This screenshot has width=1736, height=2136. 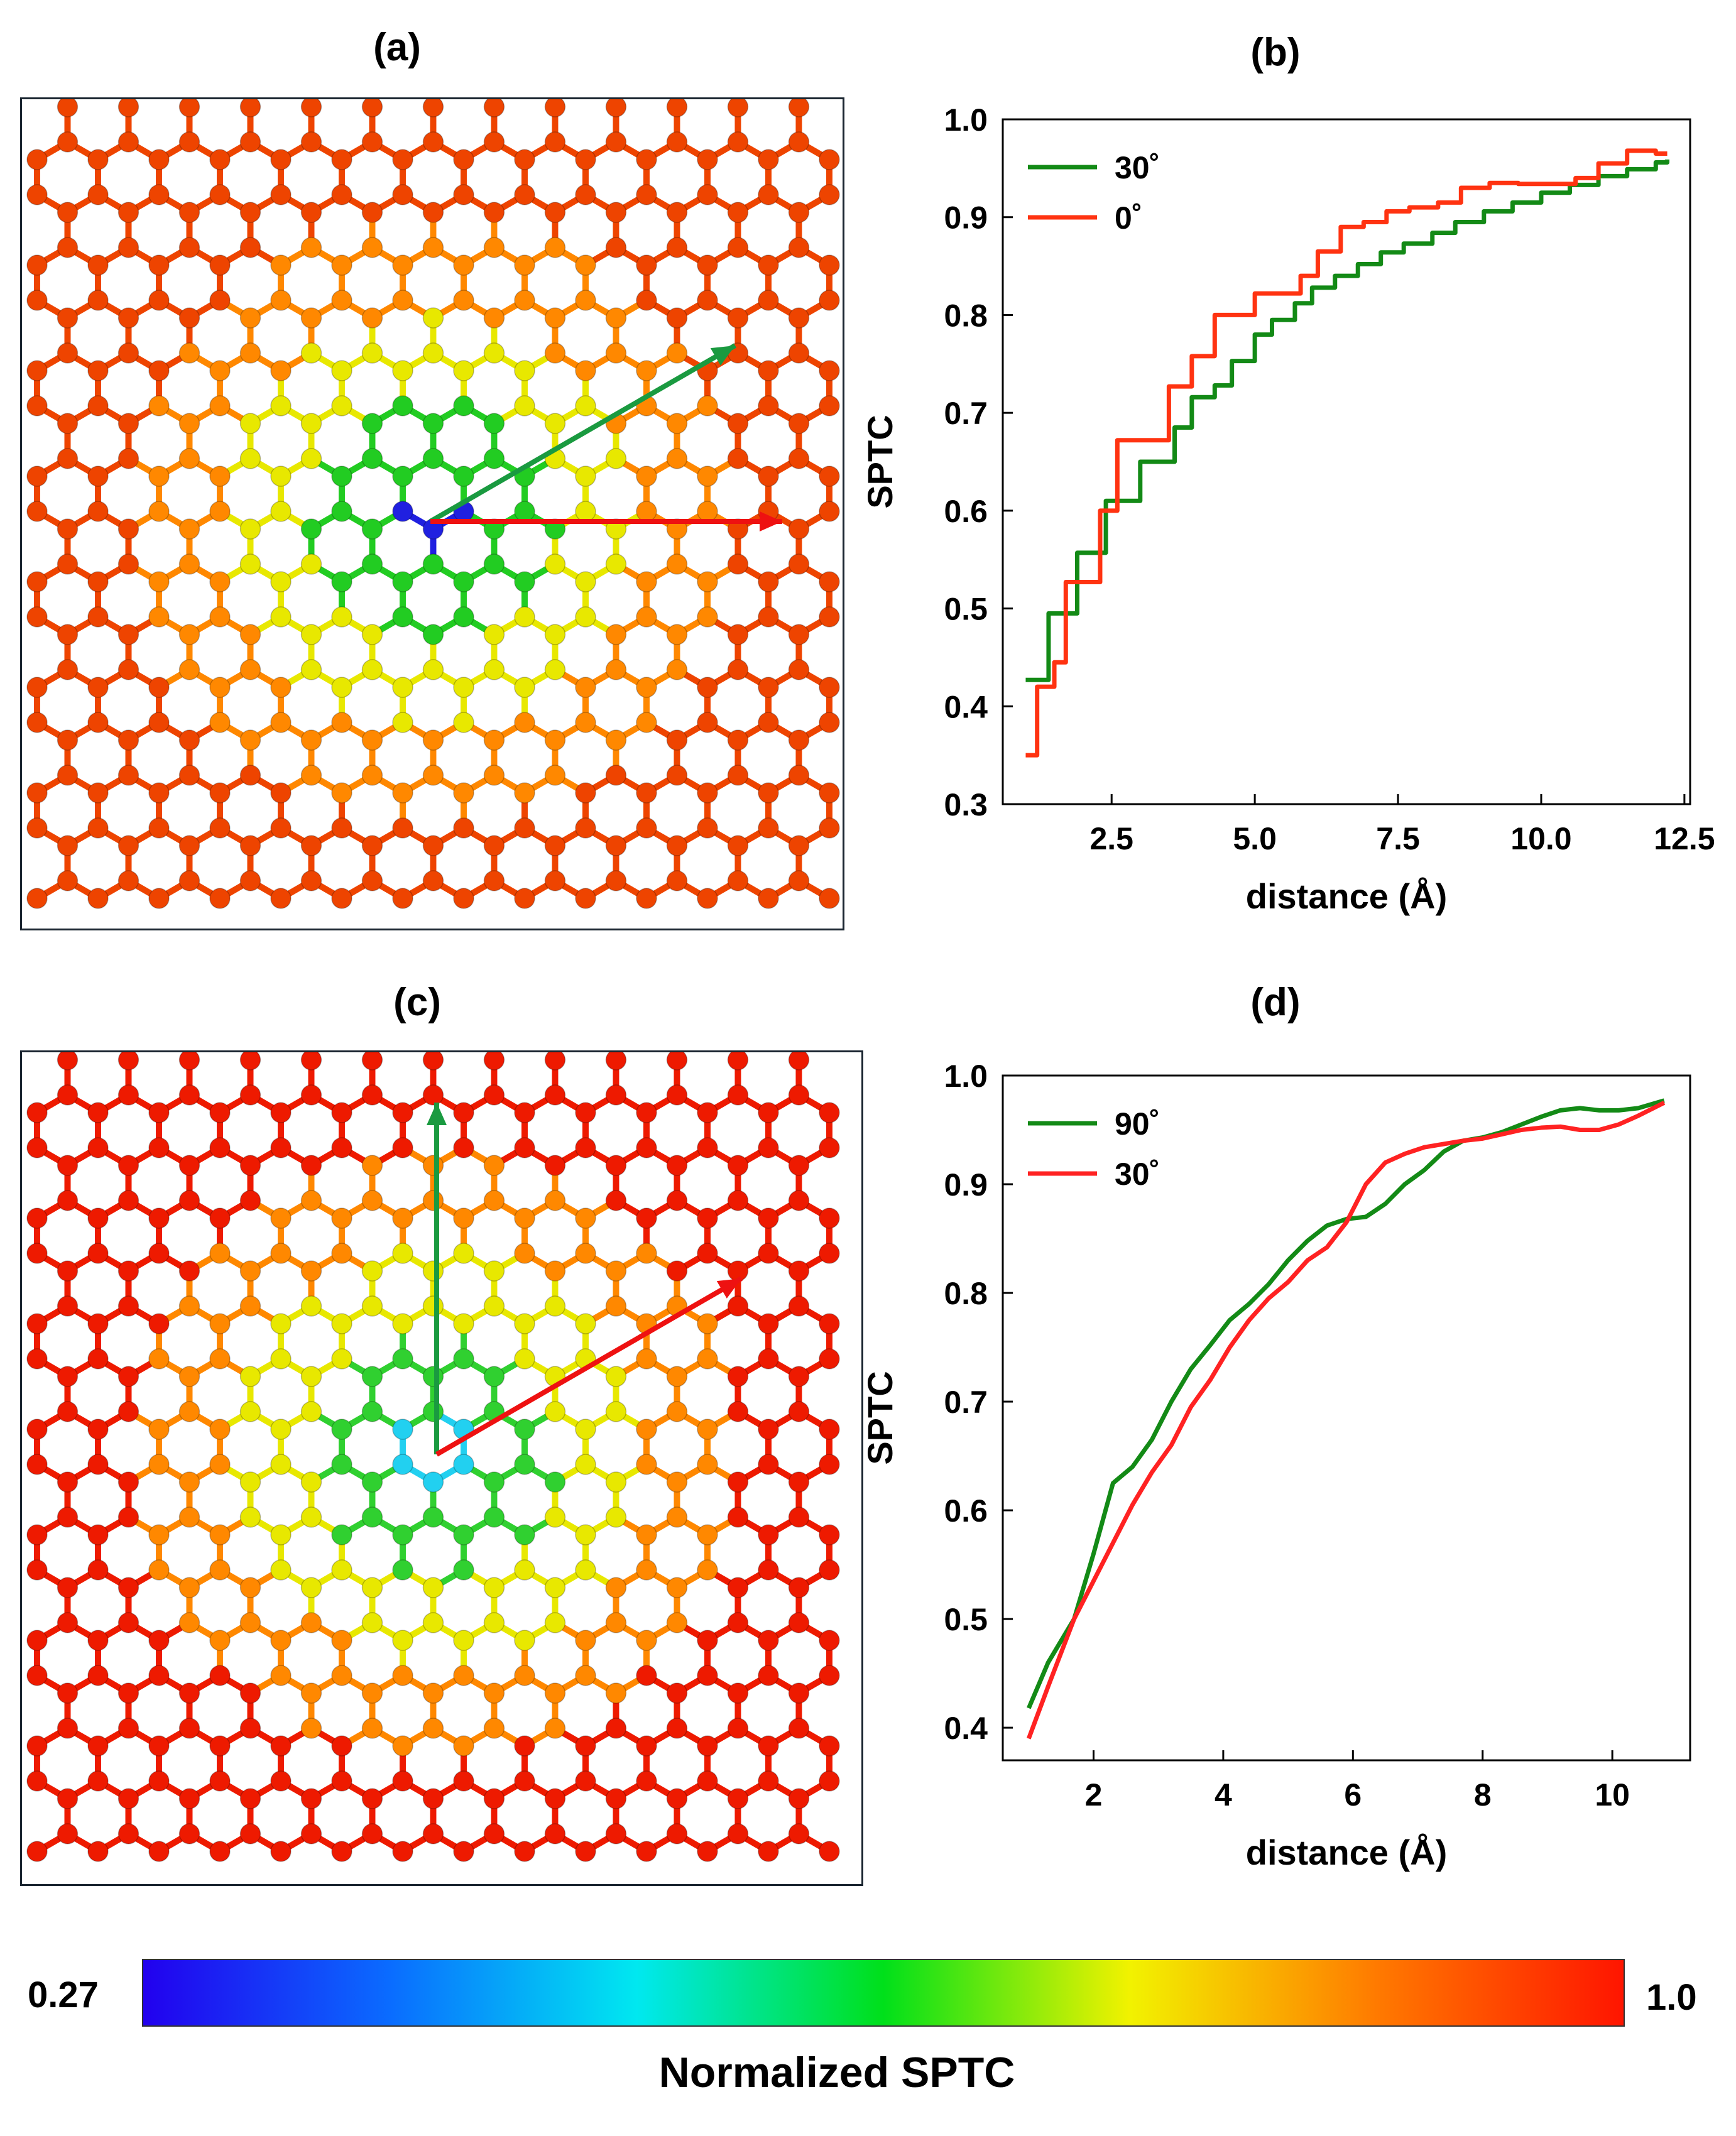 What do you see at coordinates (1398, 838) in the screenshot?
I see `x-tick-label: 7.5` at bounding box center [1398, 838].